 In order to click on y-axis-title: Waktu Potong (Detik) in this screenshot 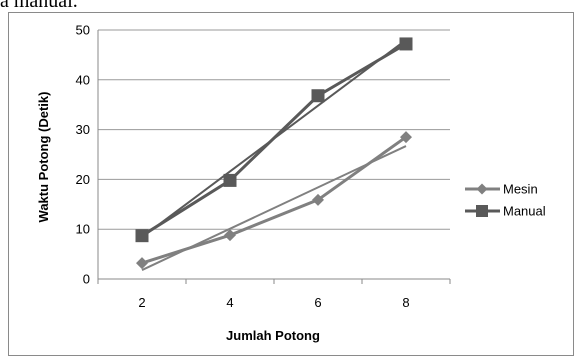, I will do `click(43, 157)`.